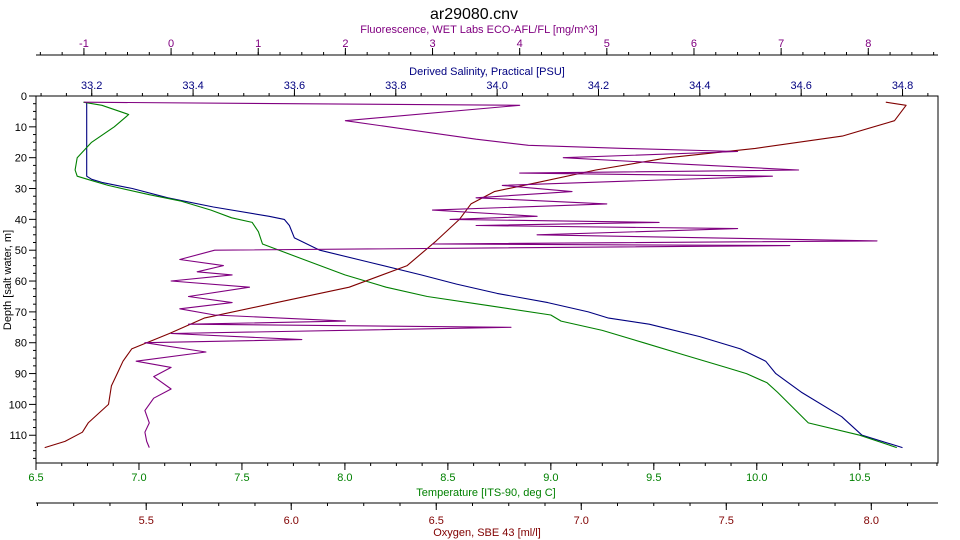 This screenshot has height=540, width=960. I want to click on fluorescence-tick-label: 1, so click(258, 44).